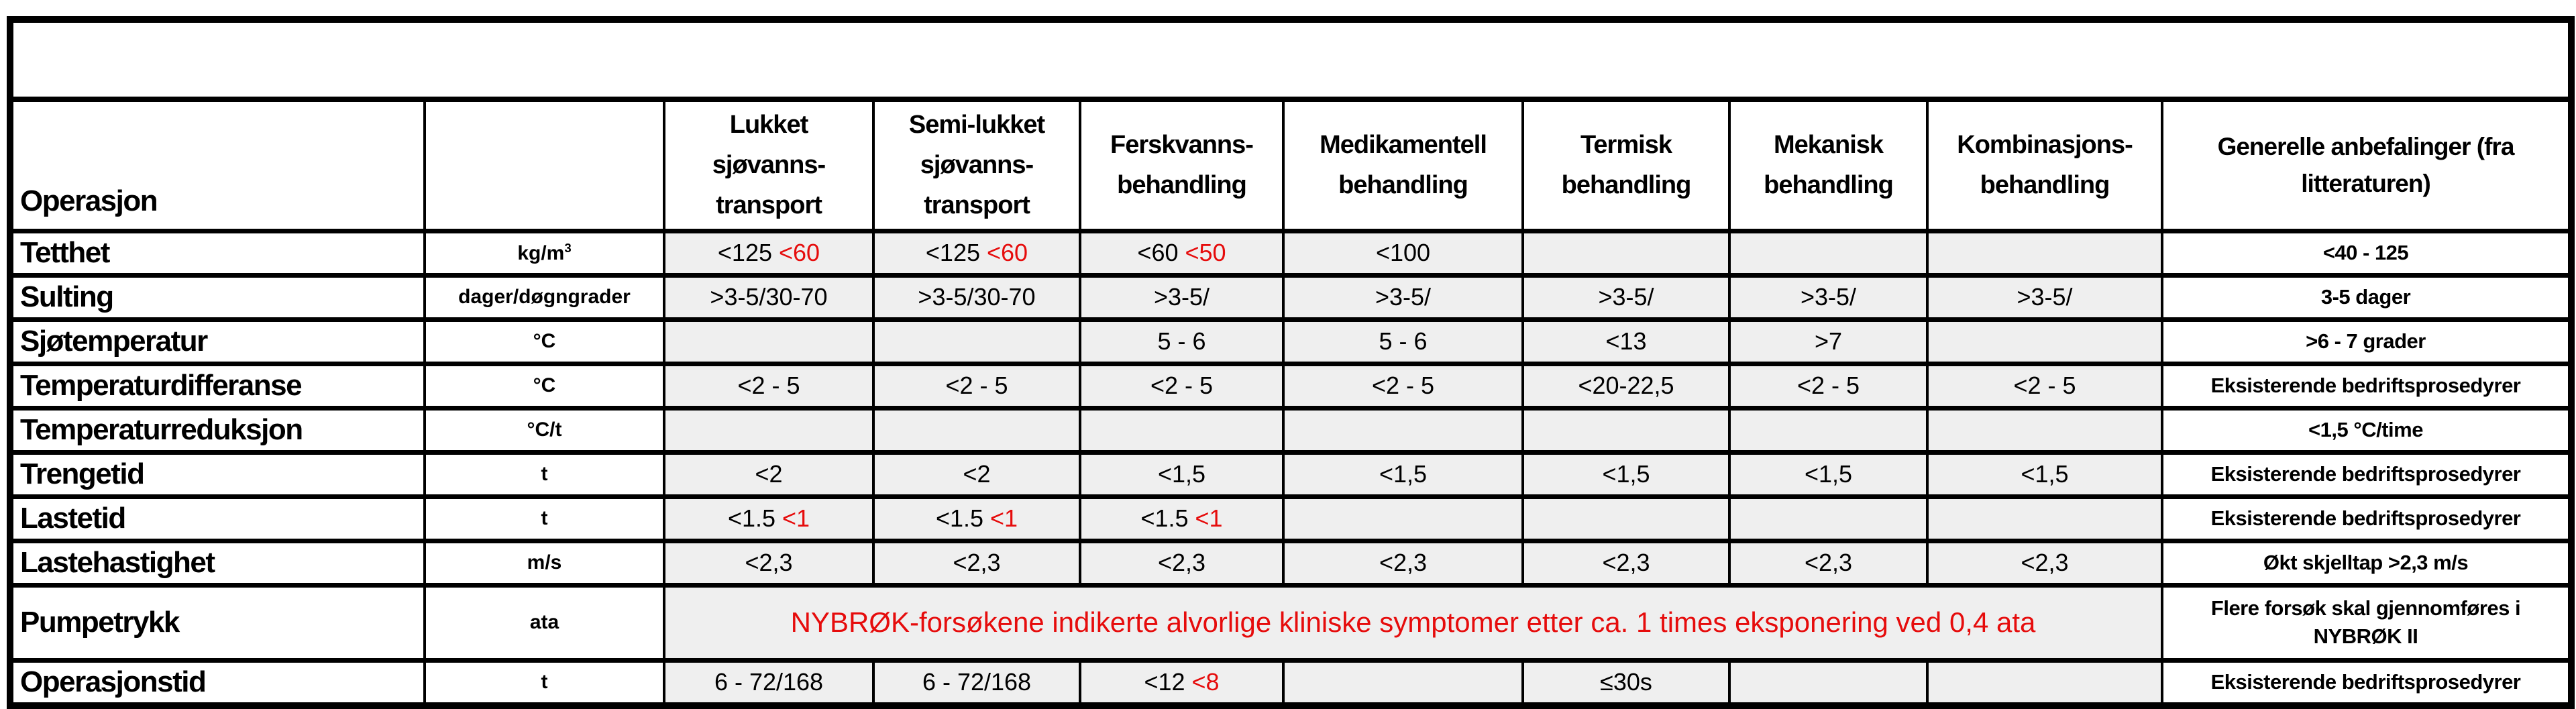  I want to click on row-label: Lastehastighet, so click(217, 563).